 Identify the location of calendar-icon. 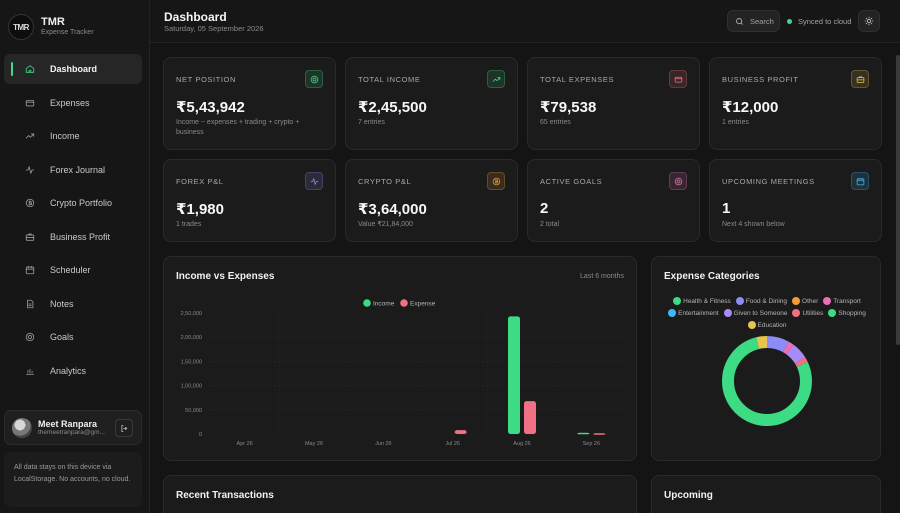
(860, 181).